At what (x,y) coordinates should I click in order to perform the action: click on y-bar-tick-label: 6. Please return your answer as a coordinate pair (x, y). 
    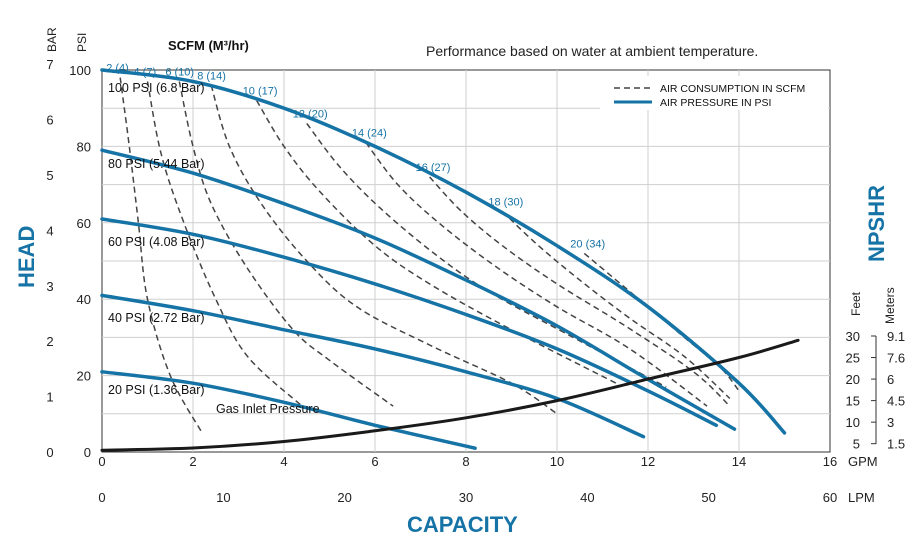
    Looking at the image, I should click on (49, 120).